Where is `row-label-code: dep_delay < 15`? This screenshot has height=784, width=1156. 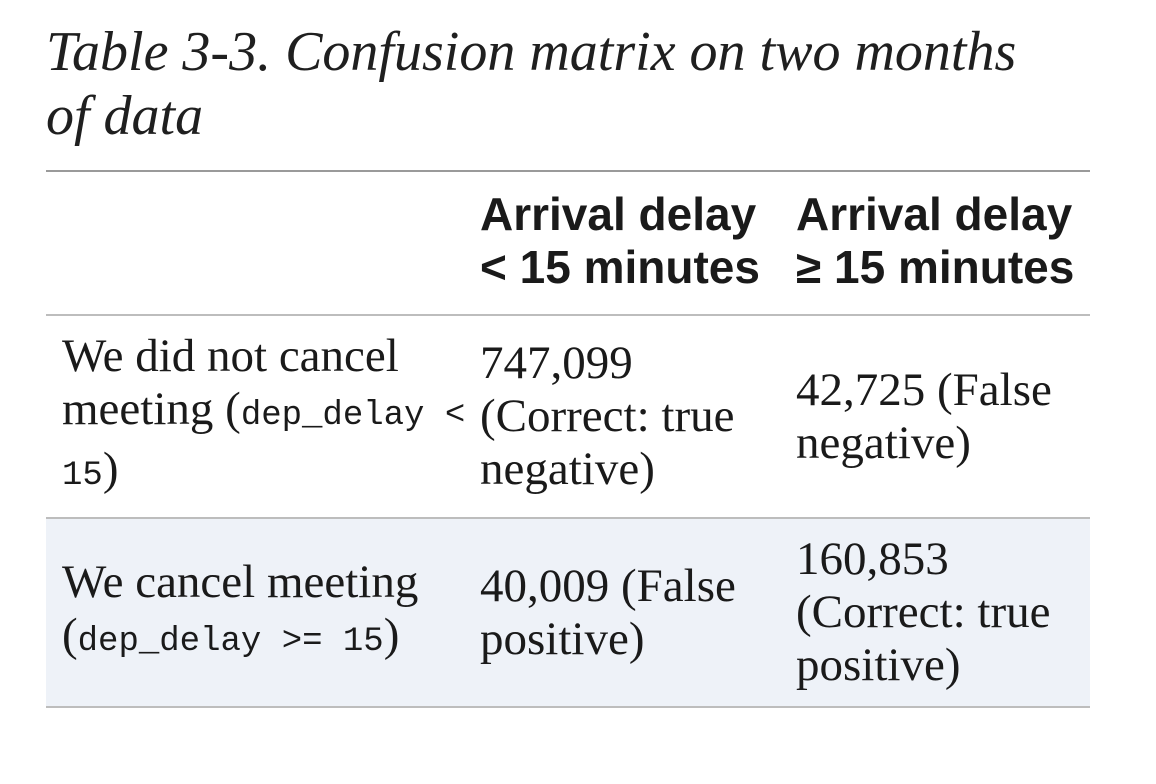
row-label-code: dep_delay < 15 is located at coordinates (264, 446).